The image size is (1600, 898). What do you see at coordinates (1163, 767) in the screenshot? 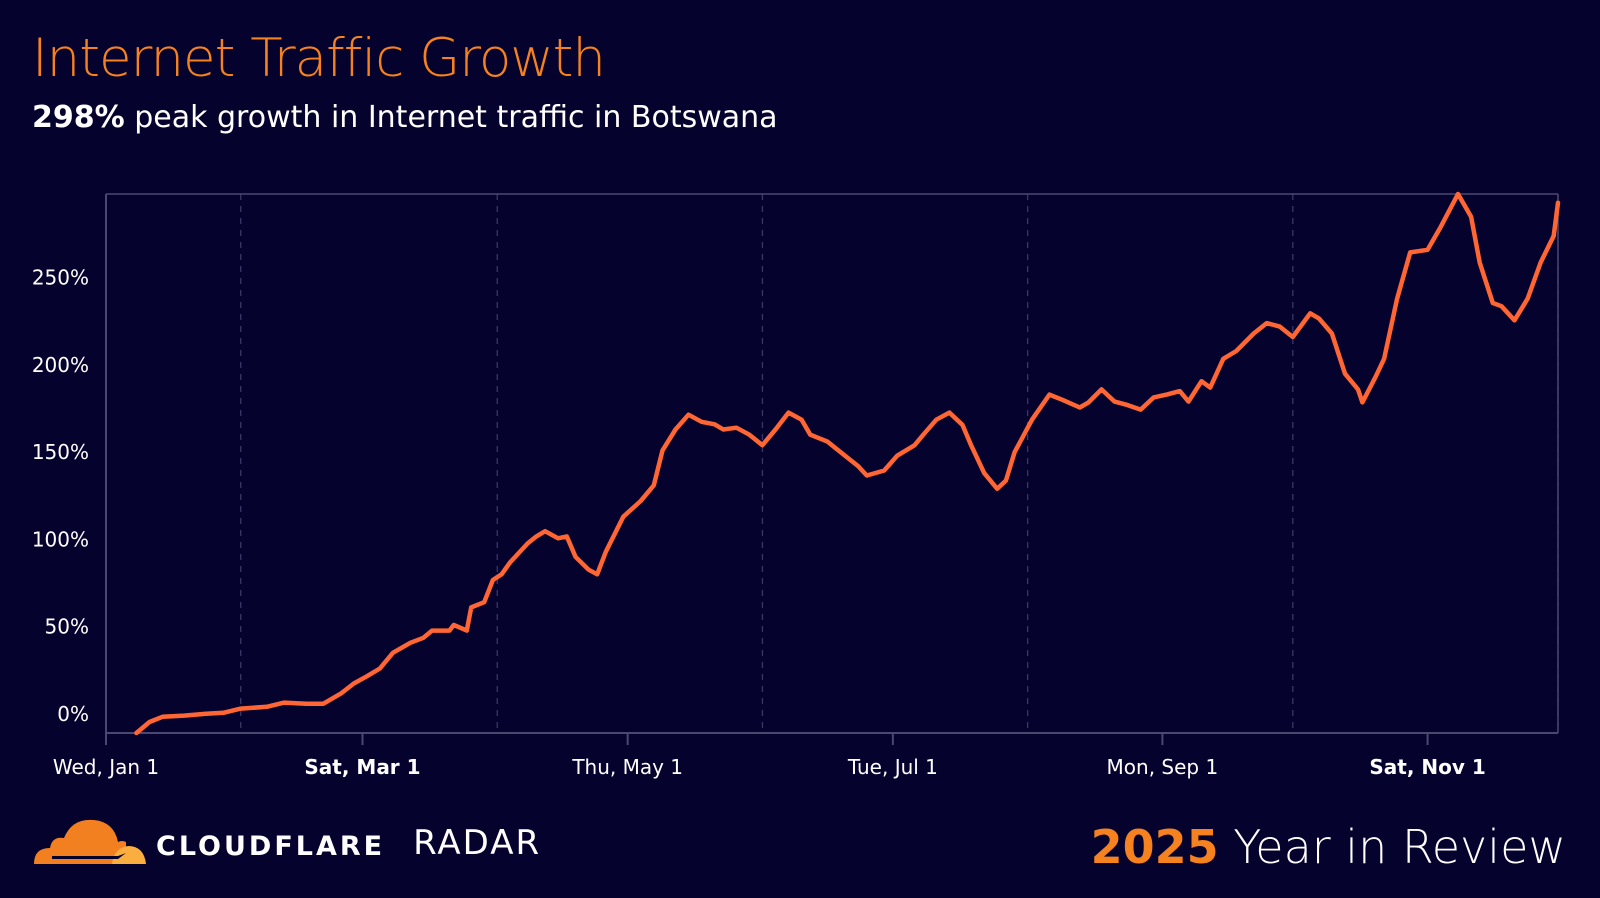
I see `x-tick-label: Mon, Sep 1` at bounding box center [1163, 767].